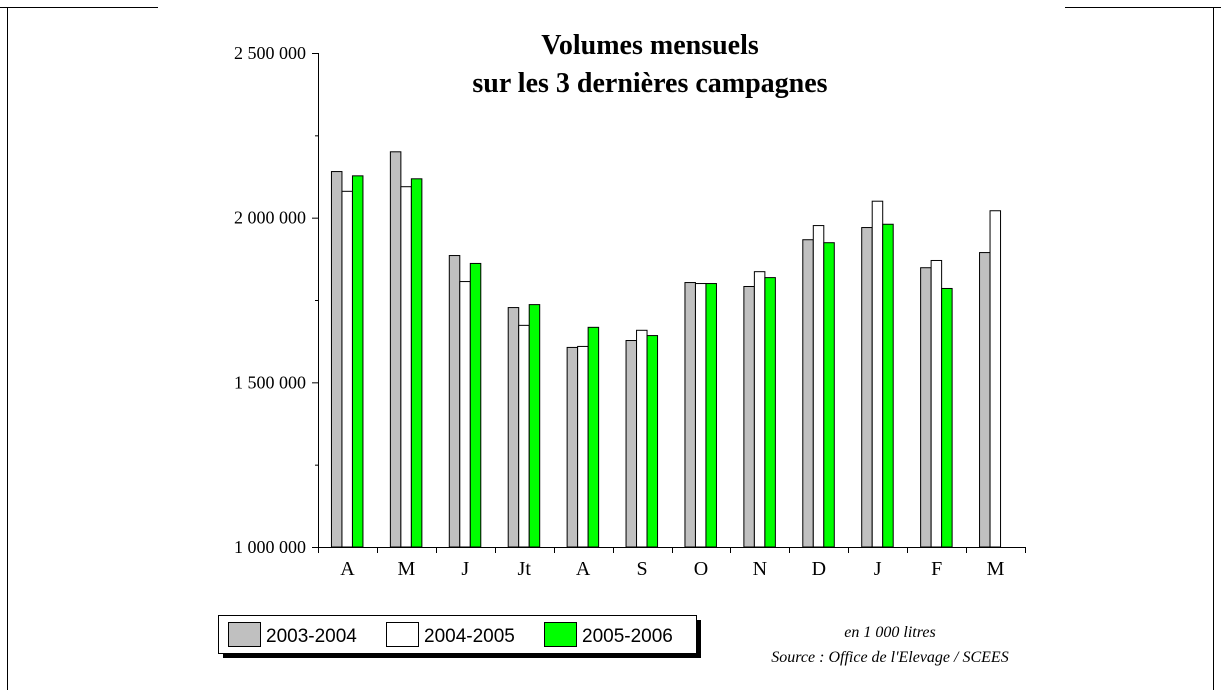 The image size is (1221, 690). What do you see at coordinates (270, 547) in the screenshot?
I see `y-tick-label: 1 000 000` at bounding box center [270, 547].